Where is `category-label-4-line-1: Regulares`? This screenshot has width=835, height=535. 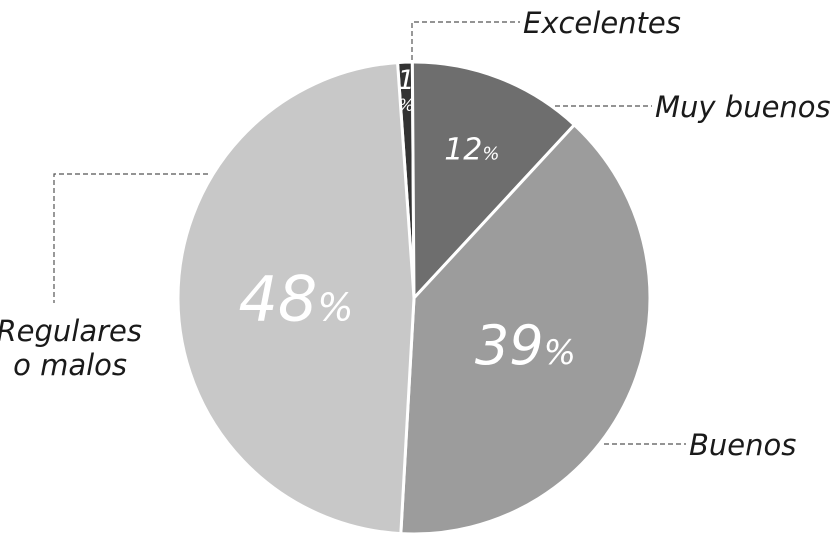
category-label-4-line-1: Regulares is located at coordinates (71, 331).